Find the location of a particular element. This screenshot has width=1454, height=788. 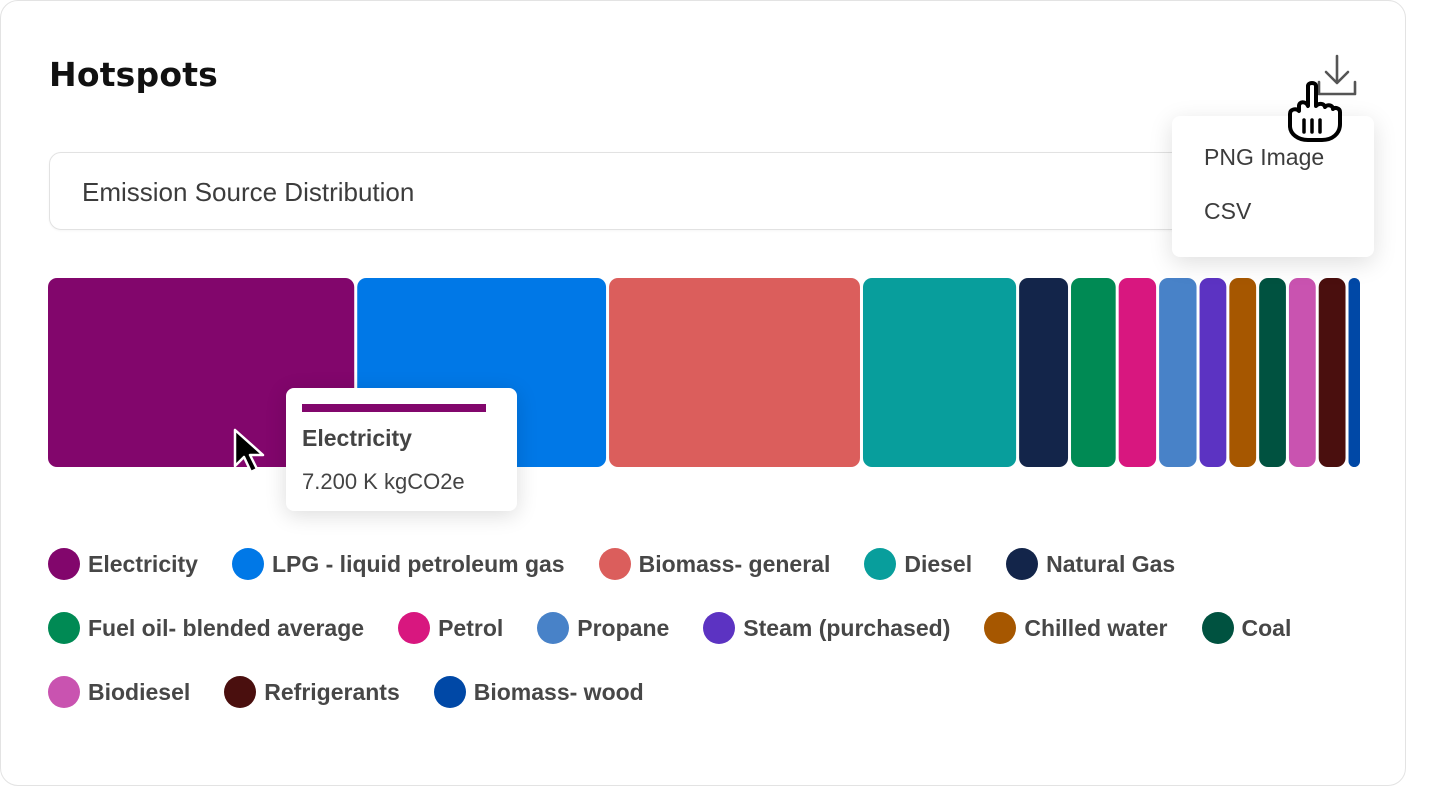

download-icon is located at coordinates (1337, 75).